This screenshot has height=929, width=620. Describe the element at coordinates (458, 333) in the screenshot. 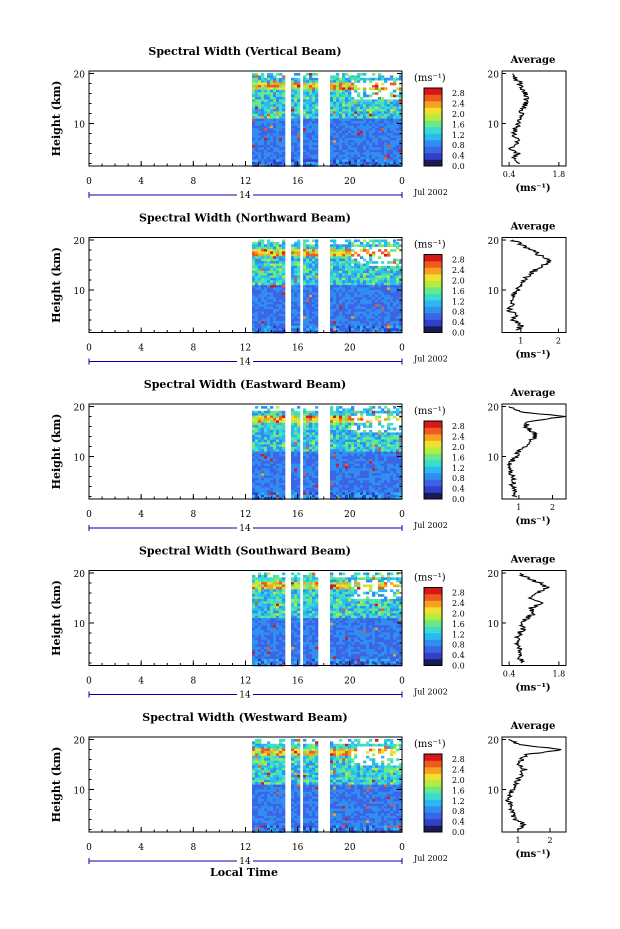

I see `colorbar-tick-label: 0.0` at that location.